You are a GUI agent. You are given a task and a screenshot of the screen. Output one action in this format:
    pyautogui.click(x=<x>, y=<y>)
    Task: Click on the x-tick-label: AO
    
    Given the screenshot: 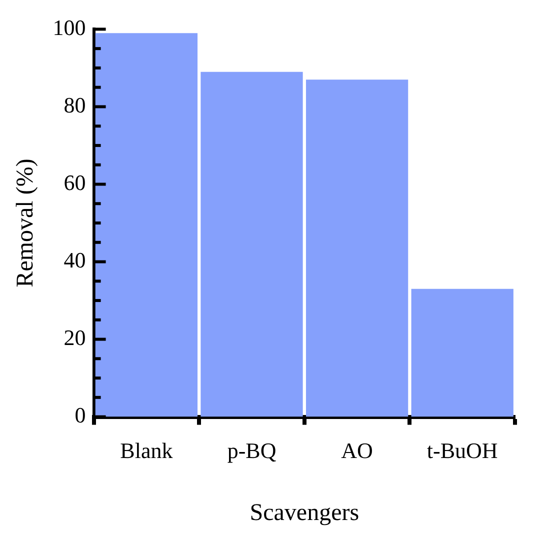 What is the action you would take?
    pyautogui.click(x=357, y=450)
    